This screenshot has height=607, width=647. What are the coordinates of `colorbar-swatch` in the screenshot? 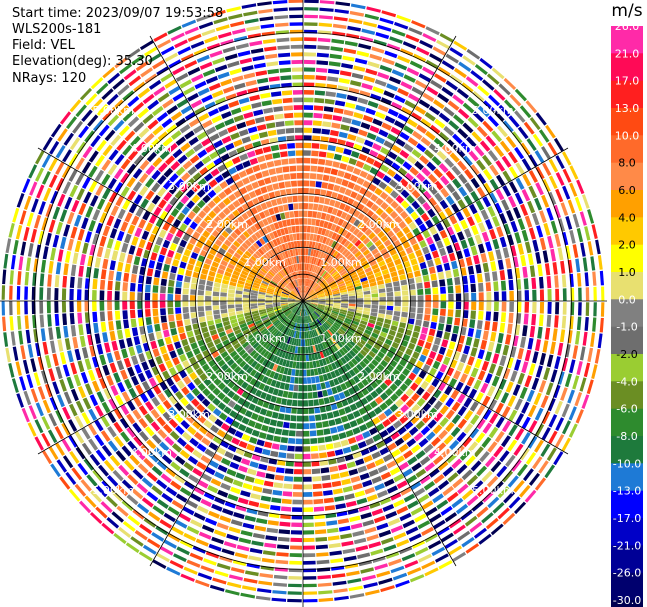 It's located at (627, 532).